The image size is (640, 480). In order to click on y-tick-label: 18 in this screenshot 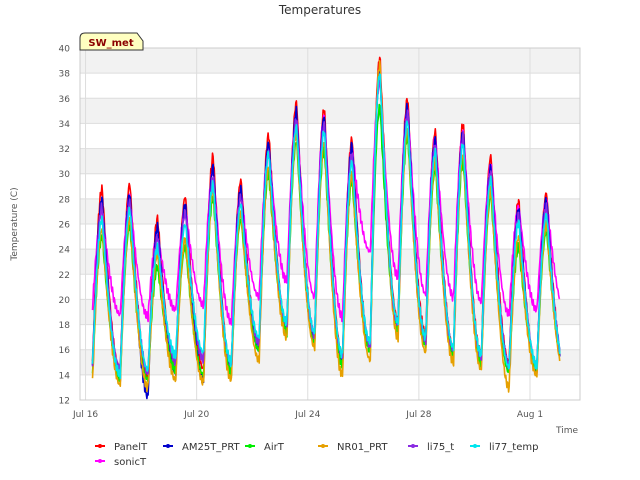, I will do `click(65, 326)`.